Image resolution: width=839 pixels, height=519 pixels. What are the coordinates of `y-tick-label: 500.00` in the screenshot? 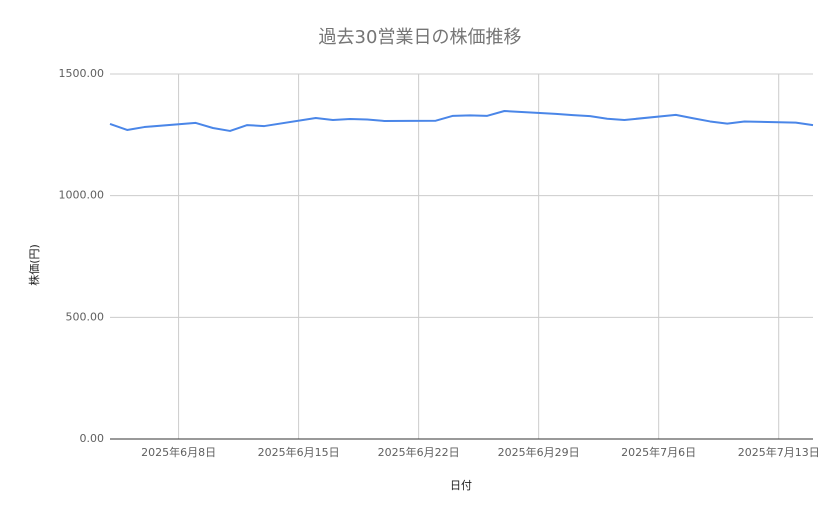 It's located at (85, 316).